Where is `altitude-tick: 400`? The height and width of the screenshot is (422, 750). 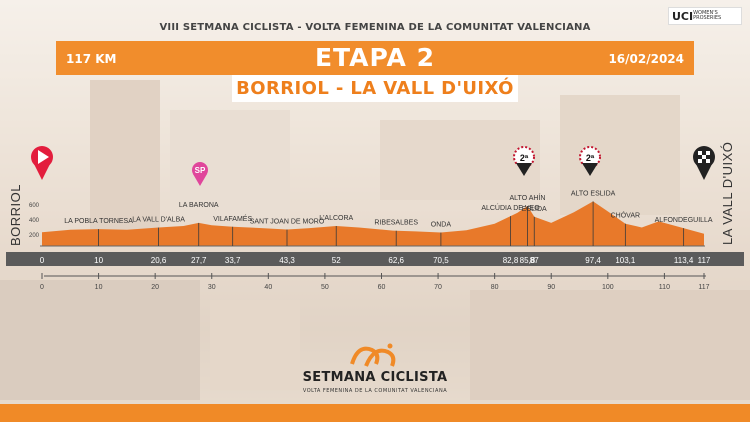 altitude-tick: 400 is located at coordinates (34, 221).